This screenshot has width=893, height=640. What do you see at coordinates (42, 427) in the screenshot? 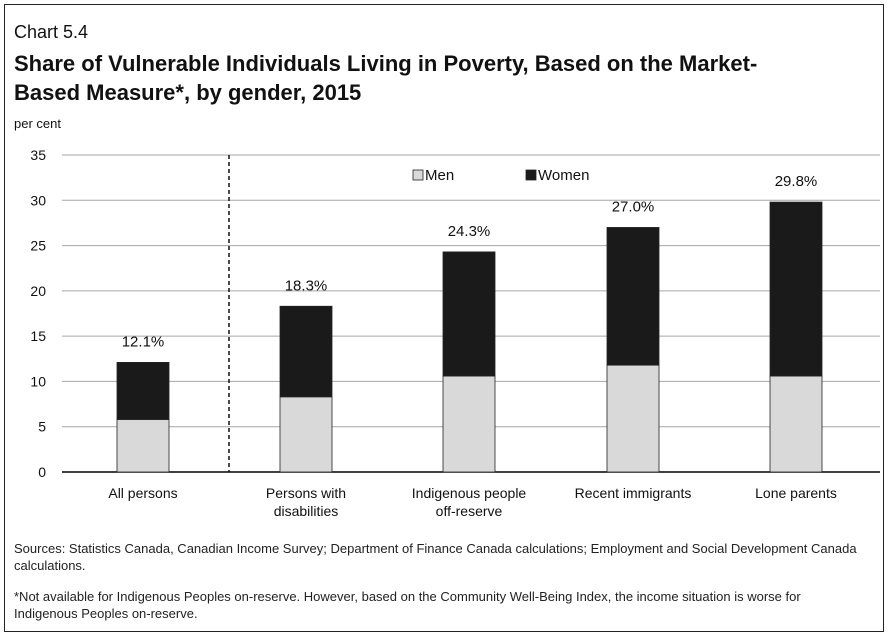
I see `y-tick-label: 5` at bounding box center [42, 427].